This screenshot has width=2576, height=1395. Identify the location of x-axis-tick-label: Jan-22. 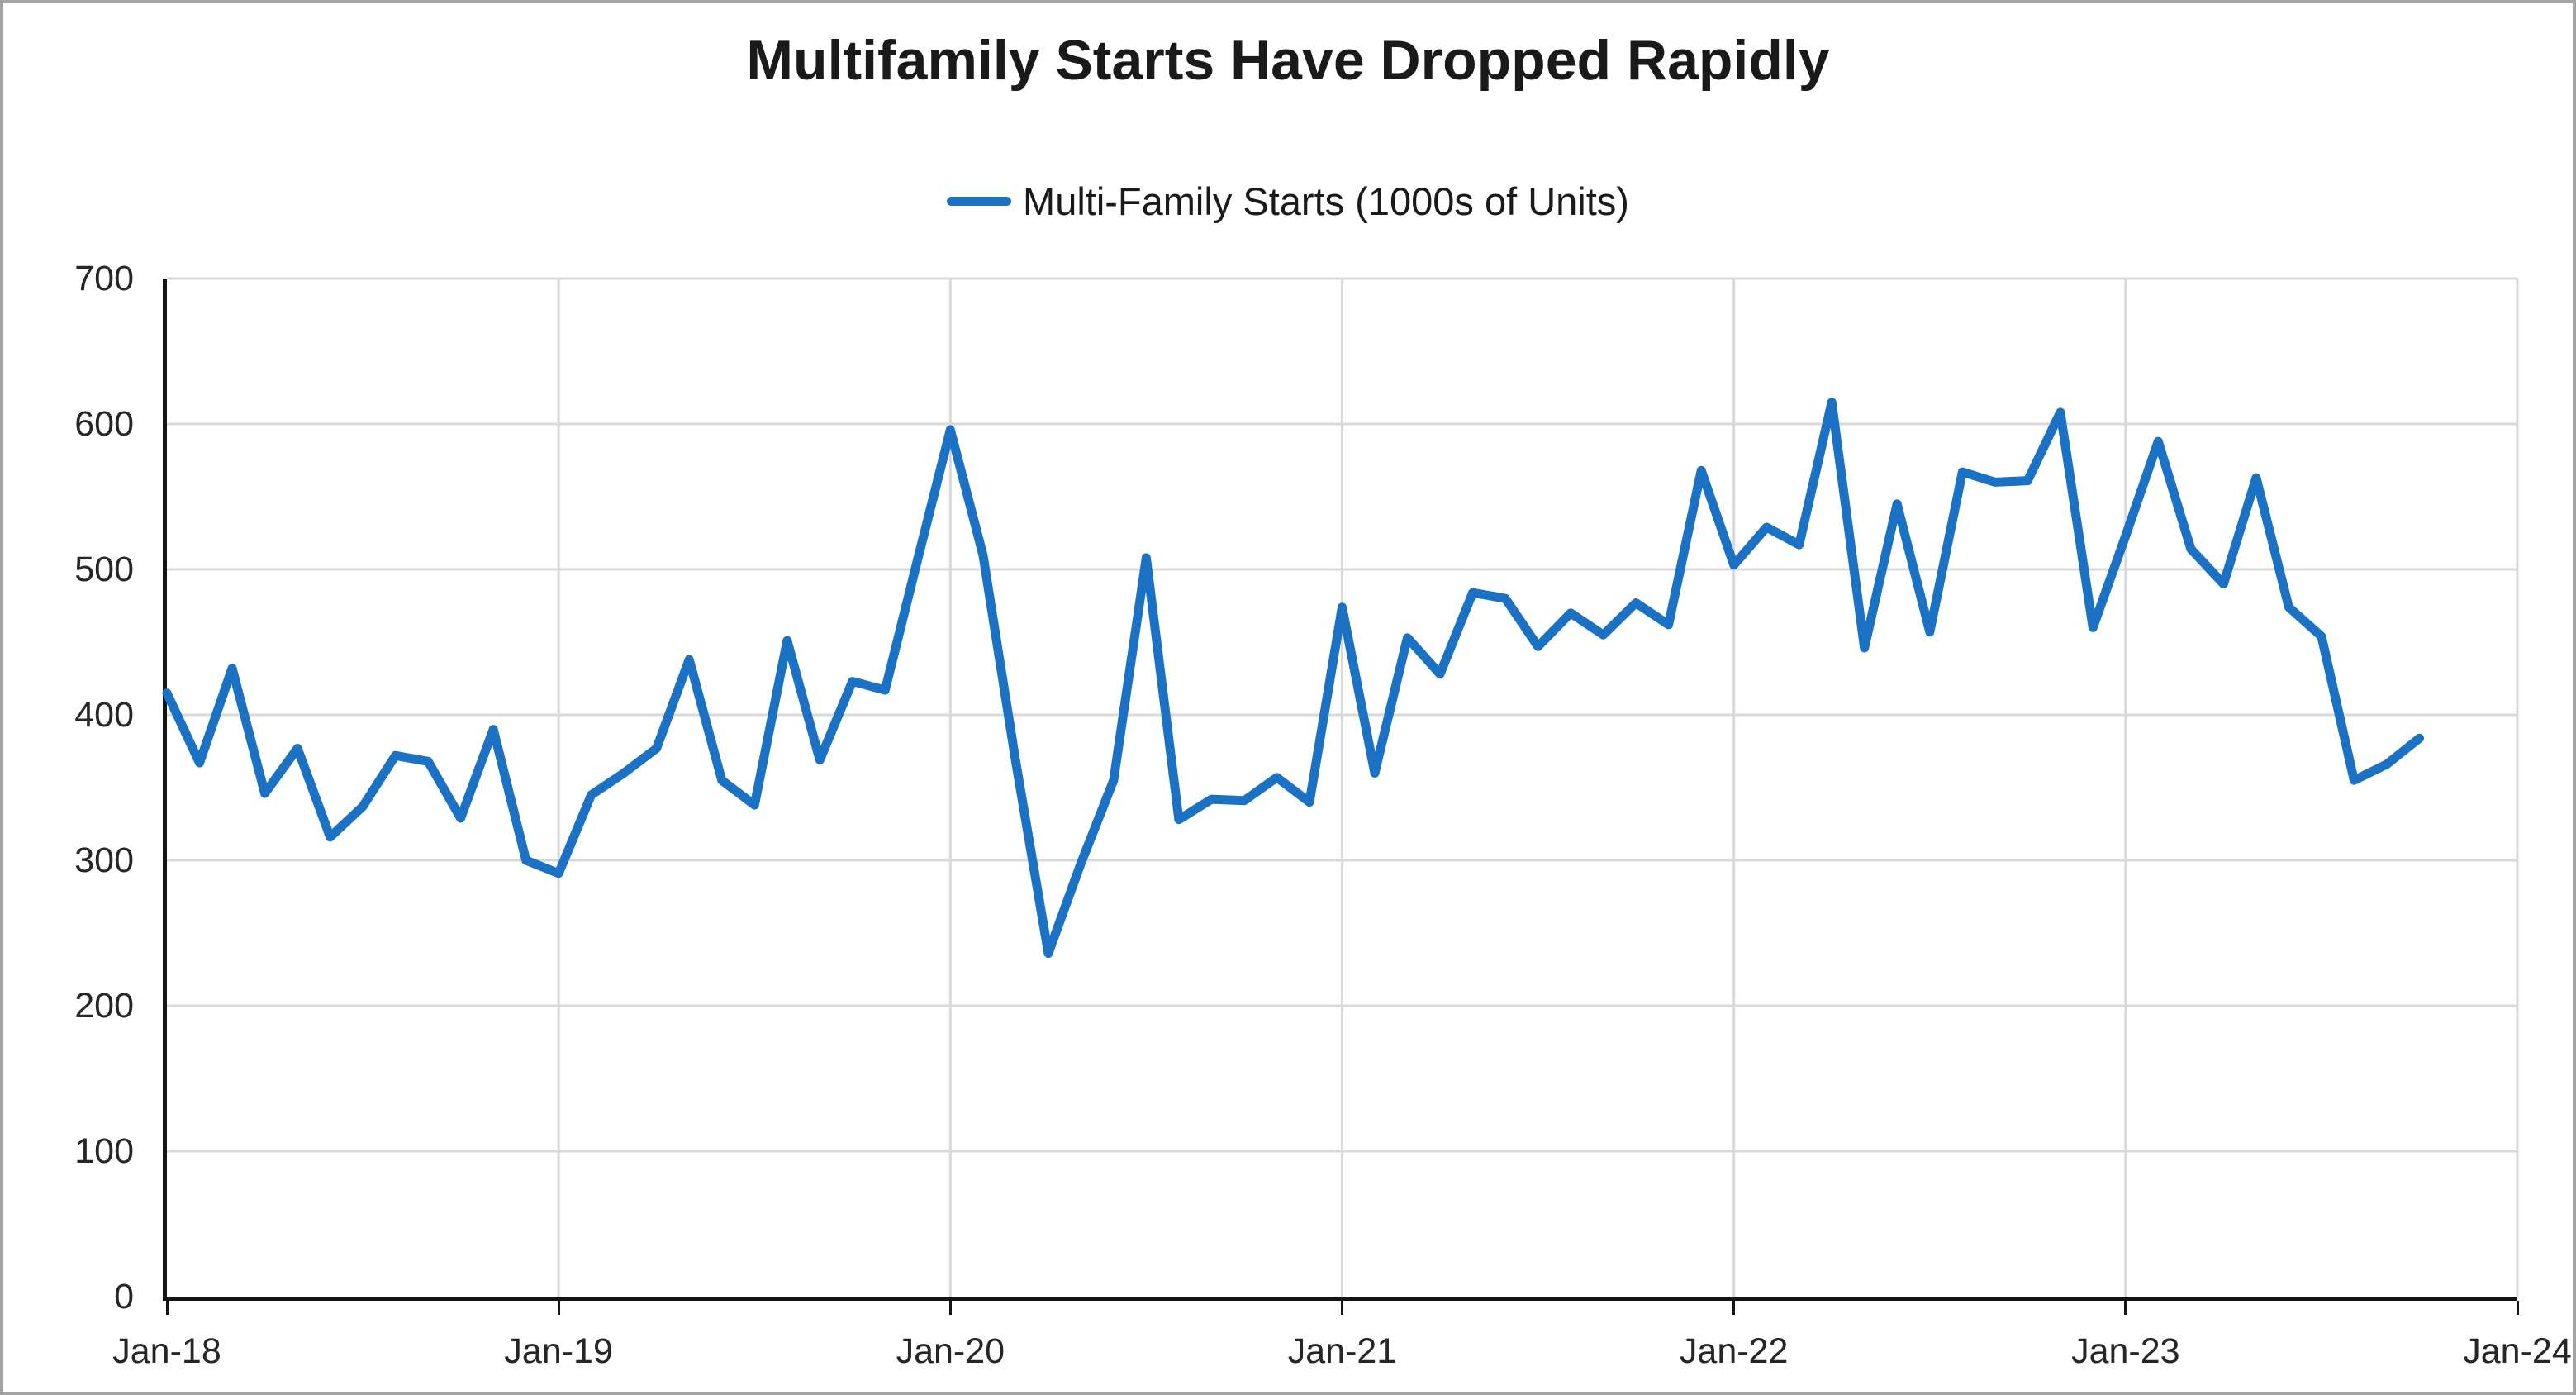
(1734, 1351).